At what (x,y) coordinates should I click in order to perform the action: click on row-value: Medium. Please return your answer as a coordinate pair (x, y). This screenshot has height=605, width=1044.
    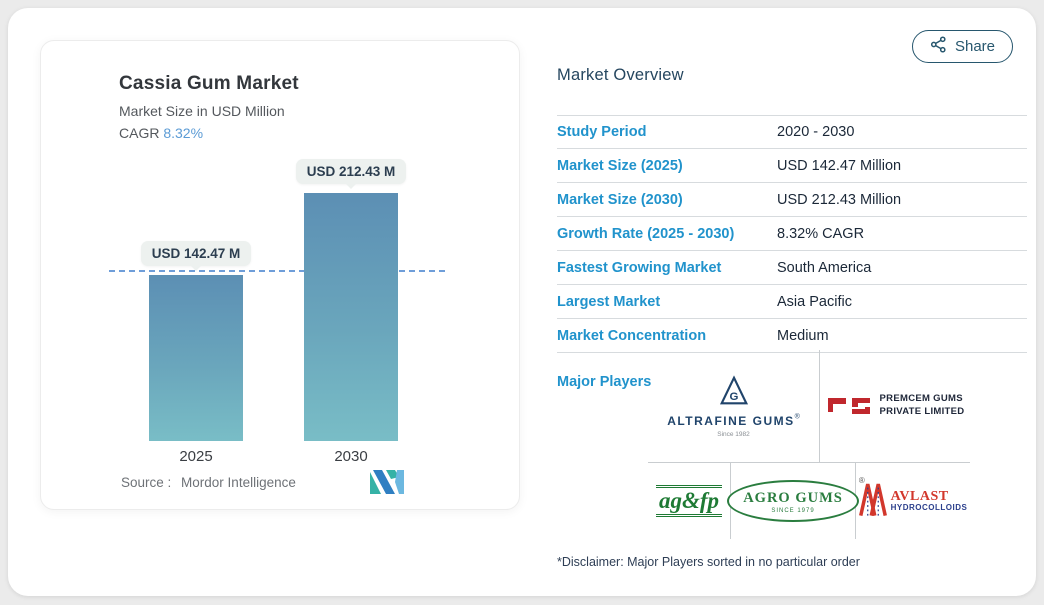
    Looking at the image, I should click on (803, 335).